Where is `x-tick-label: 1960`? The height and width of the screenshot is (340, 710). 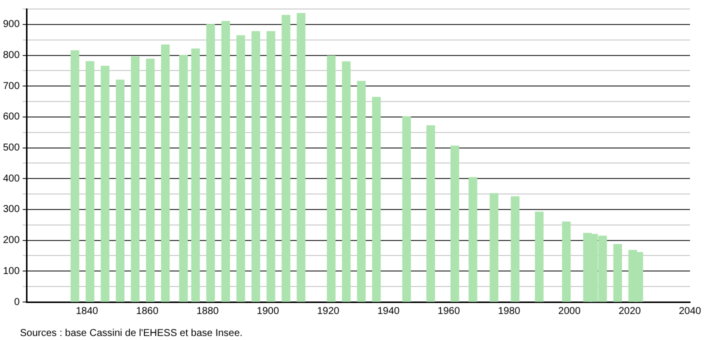
x-tick-label: 1960 is located at coordinates (449, 311).